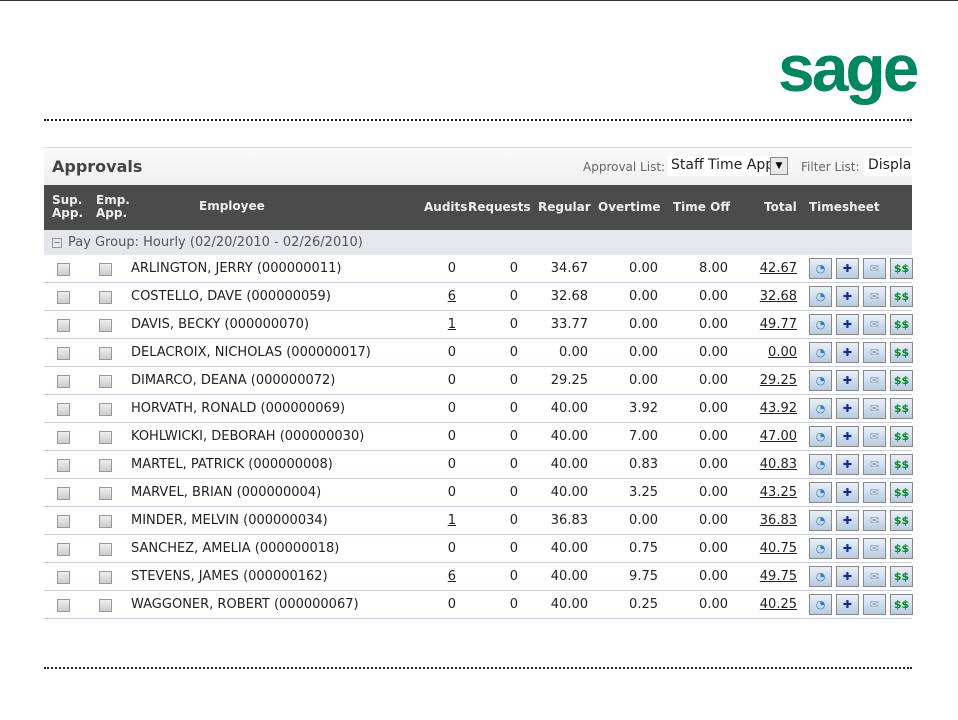 The height and width of the screenshot is (720, 958). Describe the element at coordinates (778, 296) in the screenshot. I see `total-link: 32.68` at that location.